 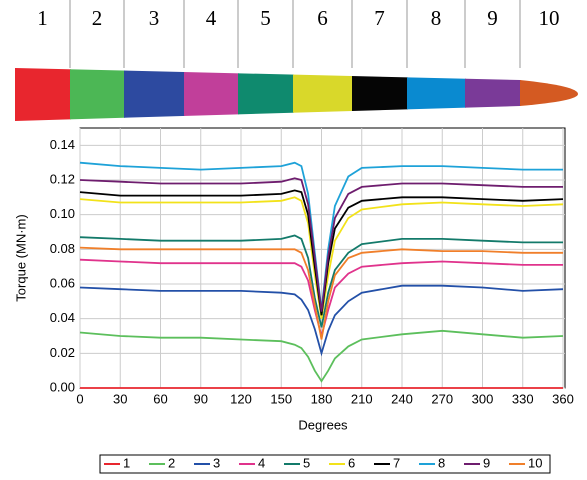 What do you see at coordinates (323, 424) in the screenshot?
I see `x-axis-label: Degrees` at bounding box center [323, 424].